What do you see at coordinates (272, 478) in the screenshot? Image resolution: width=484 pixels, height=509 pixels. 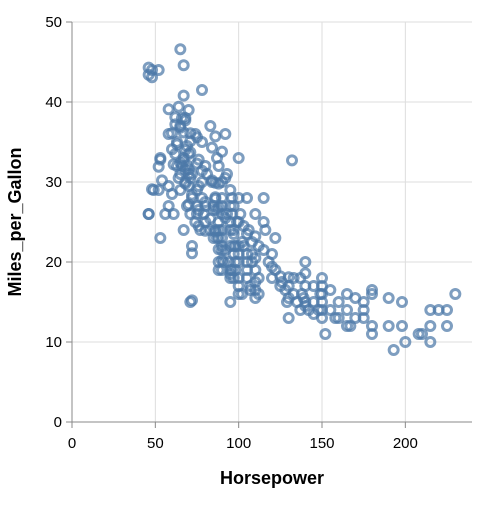 I see `x-axis-title: Horsepower` at bounding box center [272, 478].